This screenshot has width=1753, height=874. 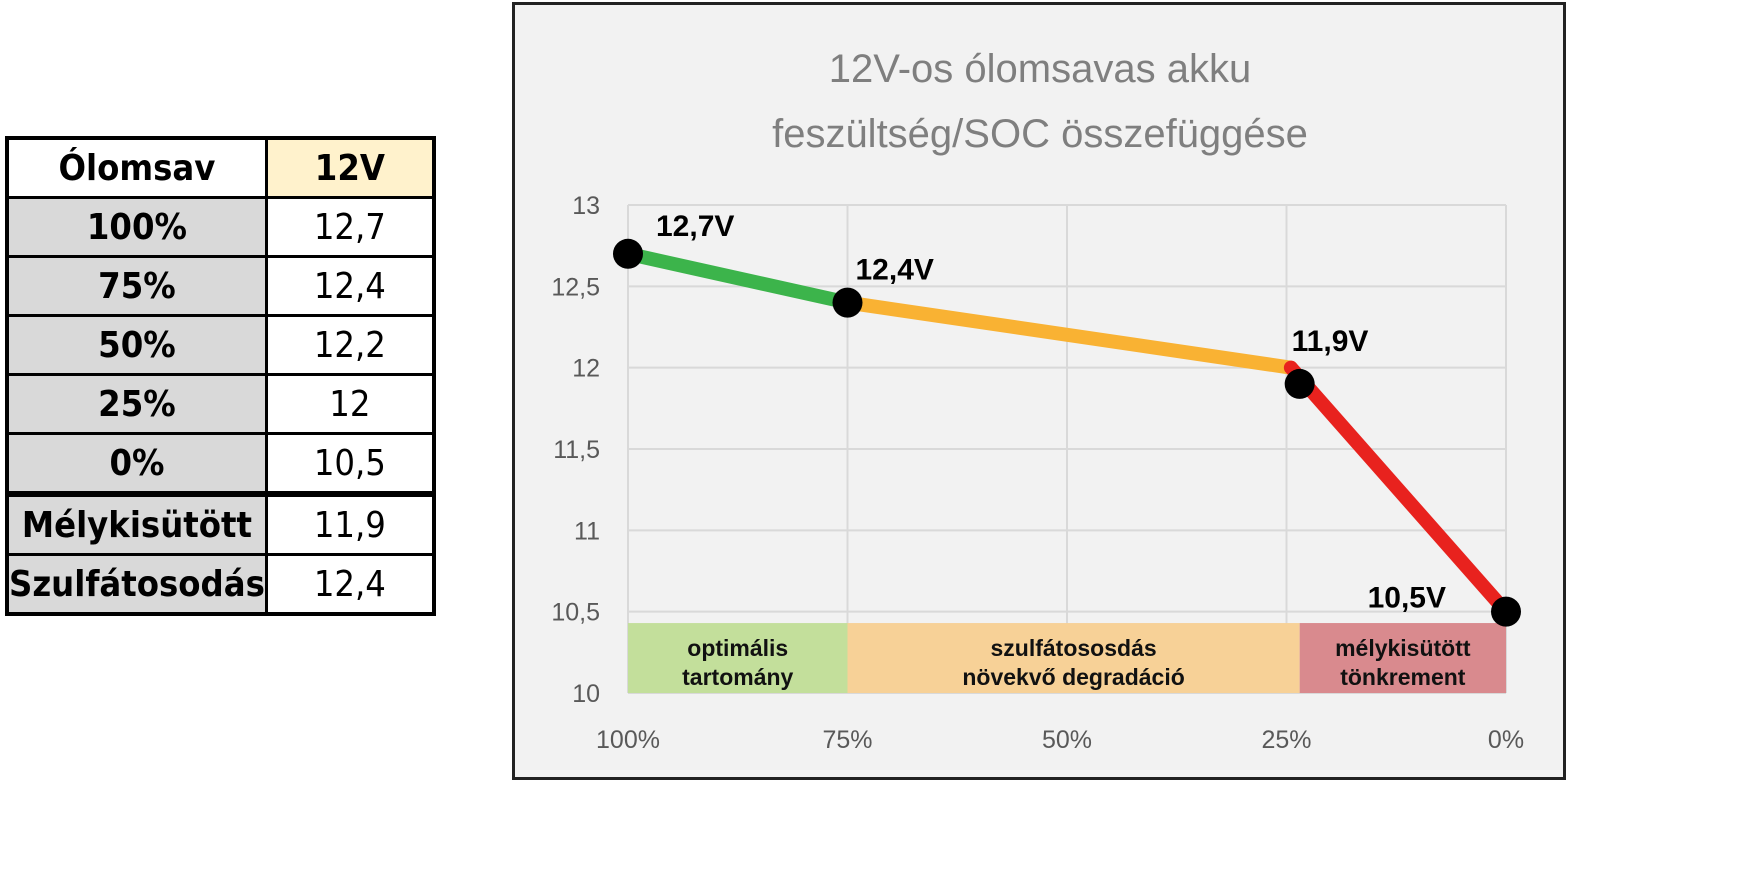 I want to click on data-label: 10,5V, so click(x=1407, y=598).